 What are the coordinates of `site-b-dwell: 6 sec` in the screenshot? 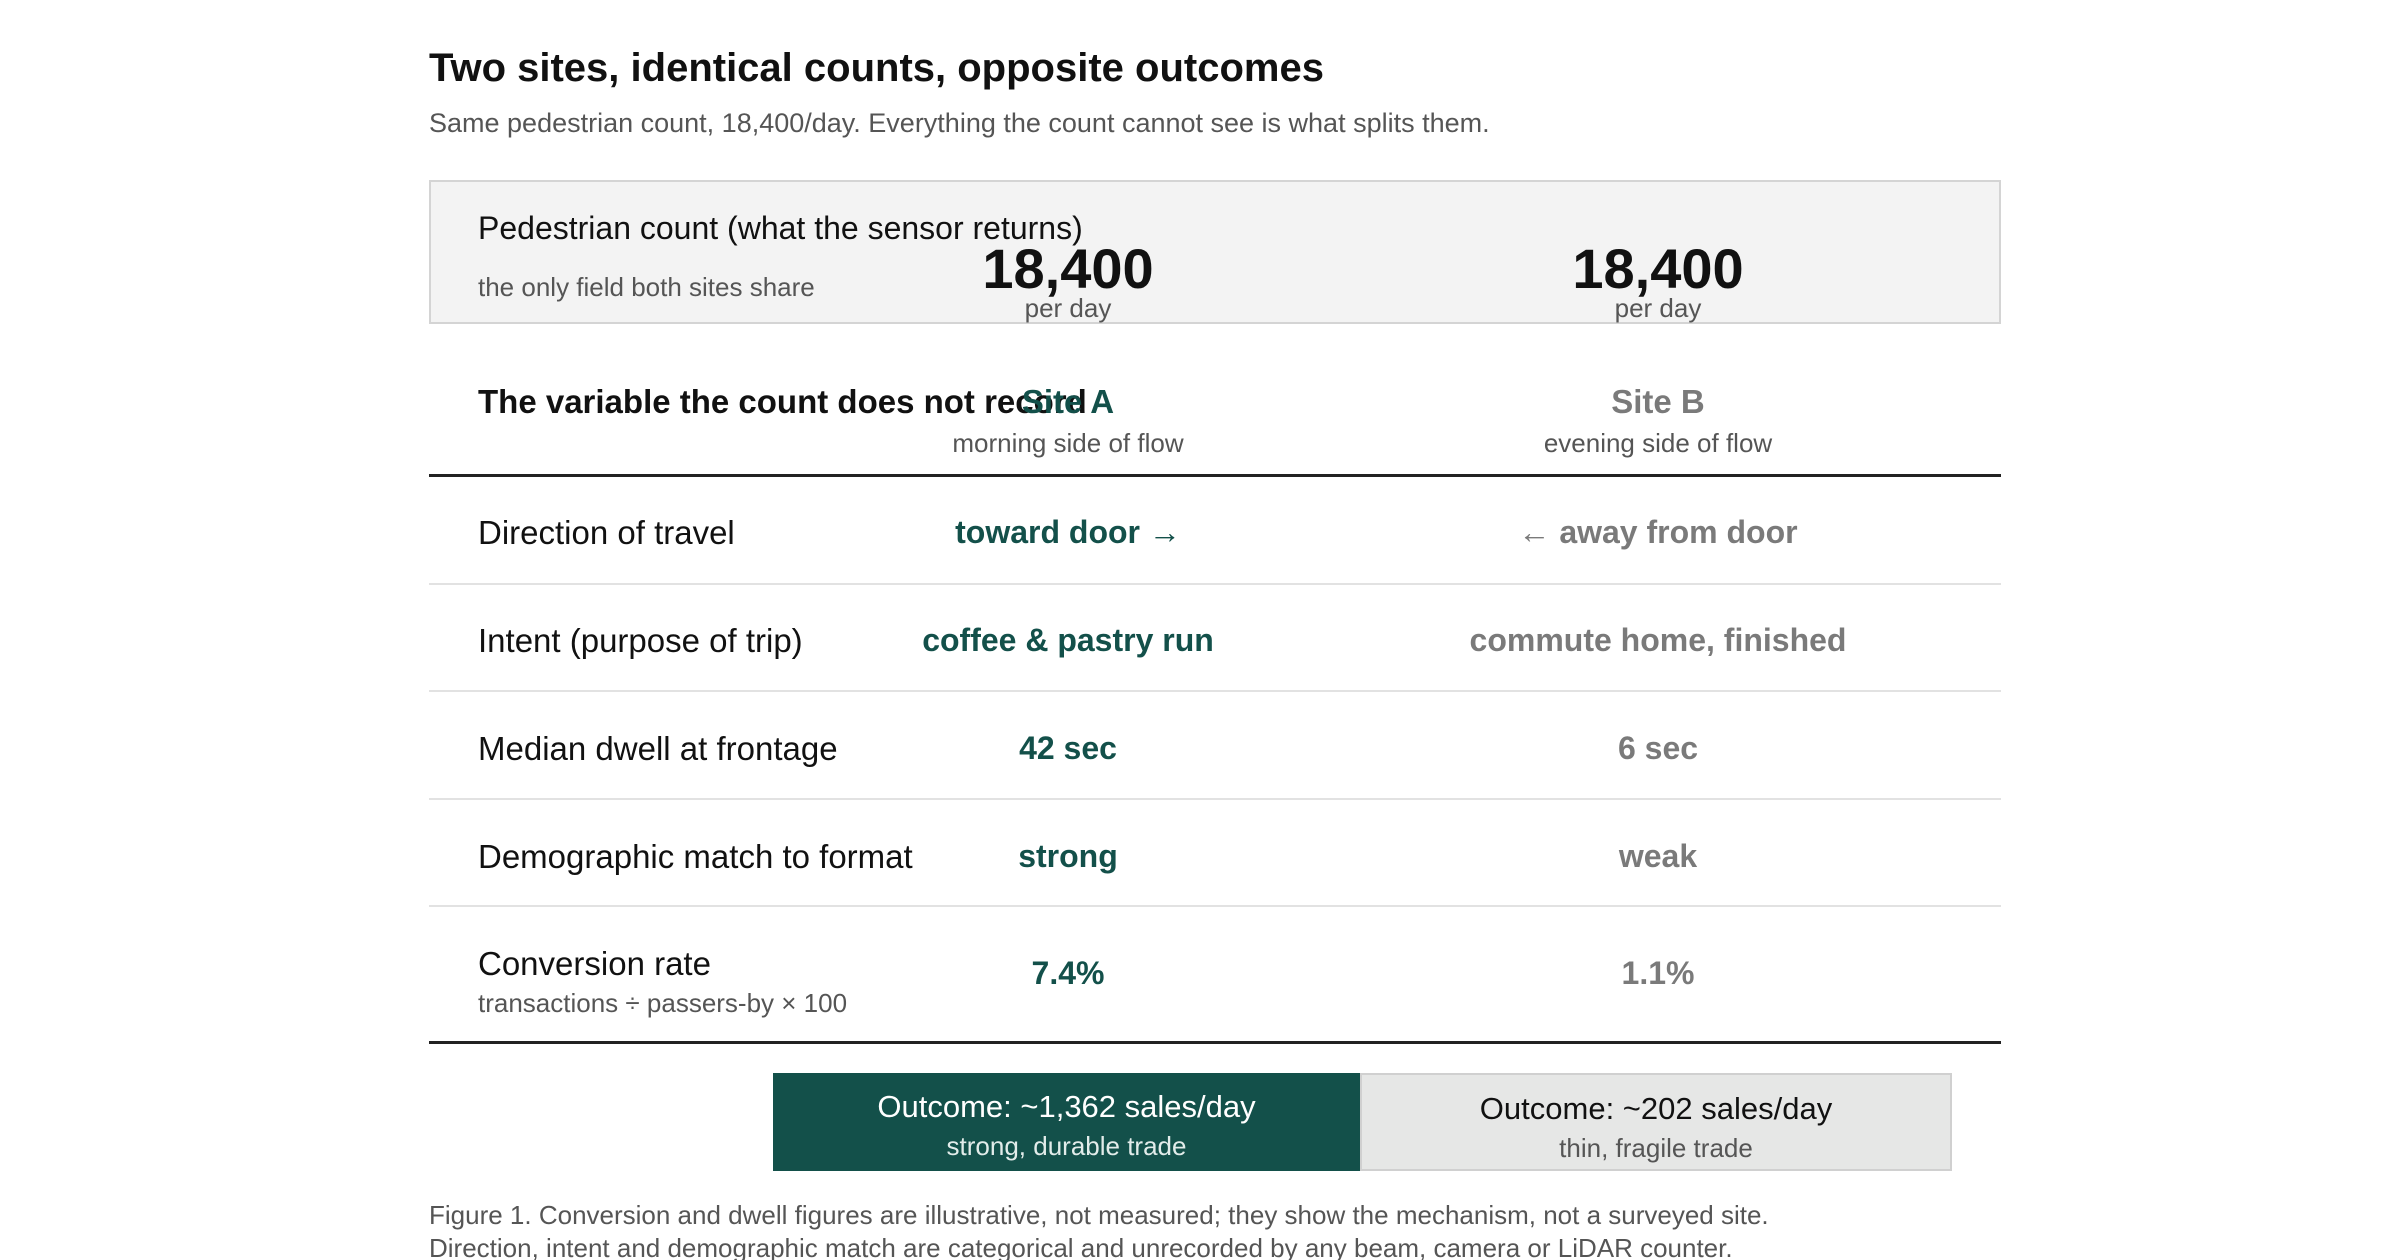 It's located at (1658, 748).